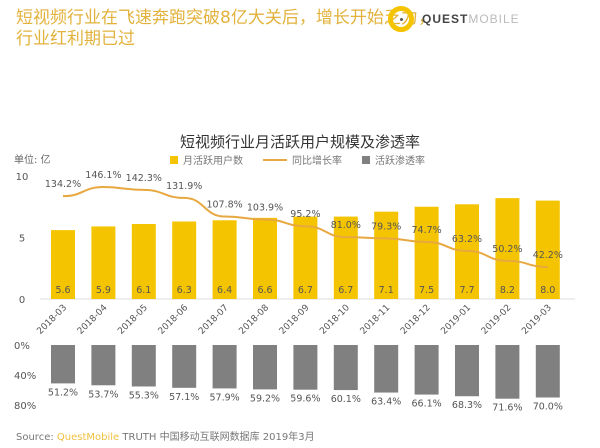 The image size is (600, 448). I want to click on penetration-data-label: 59.6%, so click(305, 399).